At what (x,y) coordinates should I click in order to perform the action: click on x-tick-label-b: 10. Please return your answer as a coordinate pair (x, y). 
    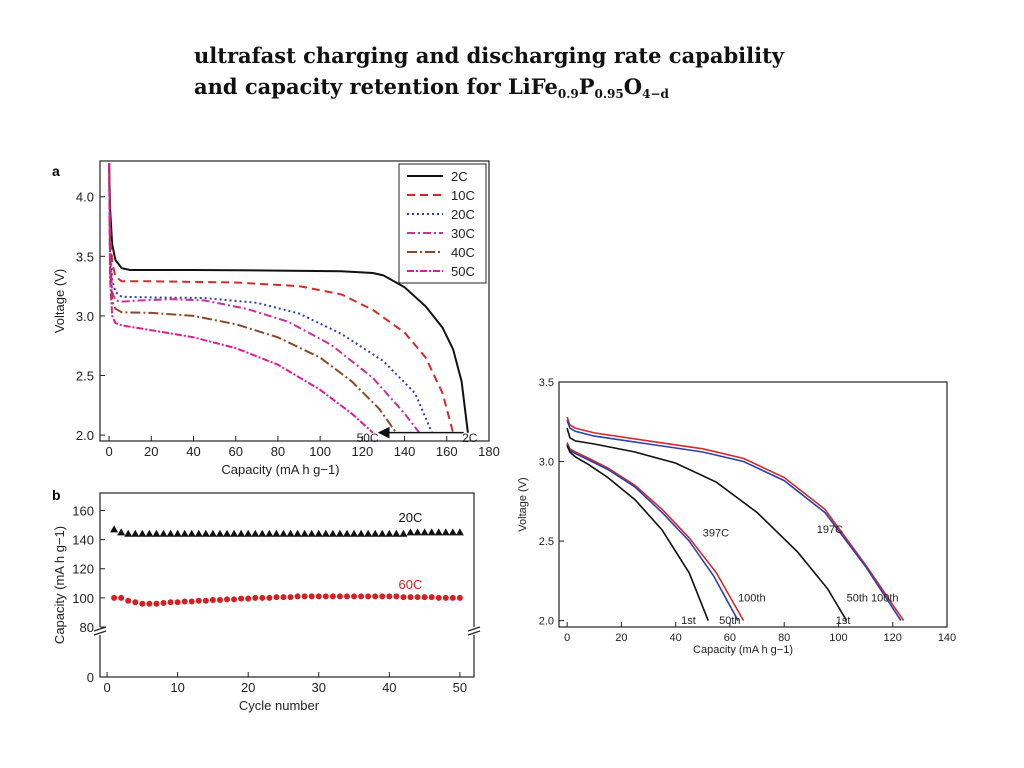
    Looking at the image, I should click on (177, 687).